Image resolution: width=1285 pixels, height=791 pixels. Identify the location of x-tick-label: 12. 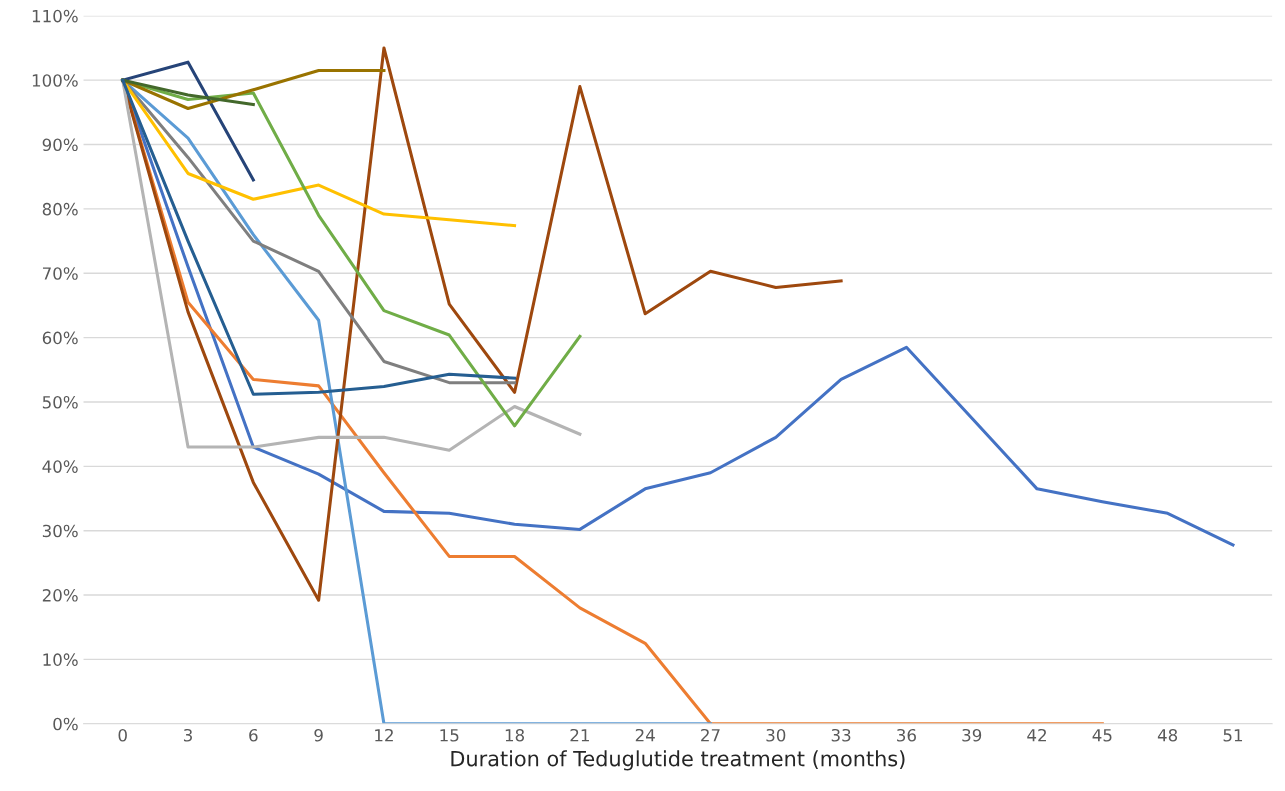
(384, 735).